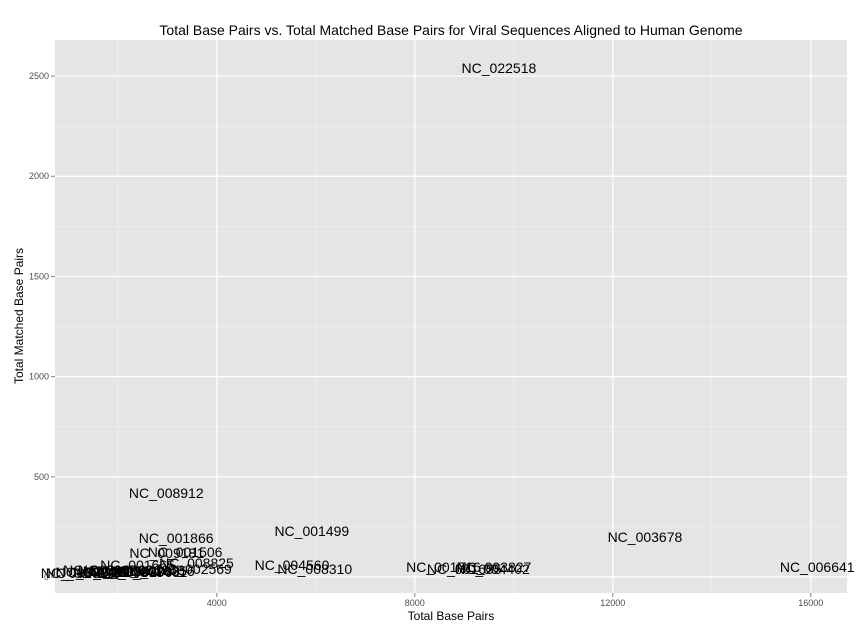 The height and width of the screenshot is (634, 866). I want to click on point-label: NC_001866, so click(176, 538).